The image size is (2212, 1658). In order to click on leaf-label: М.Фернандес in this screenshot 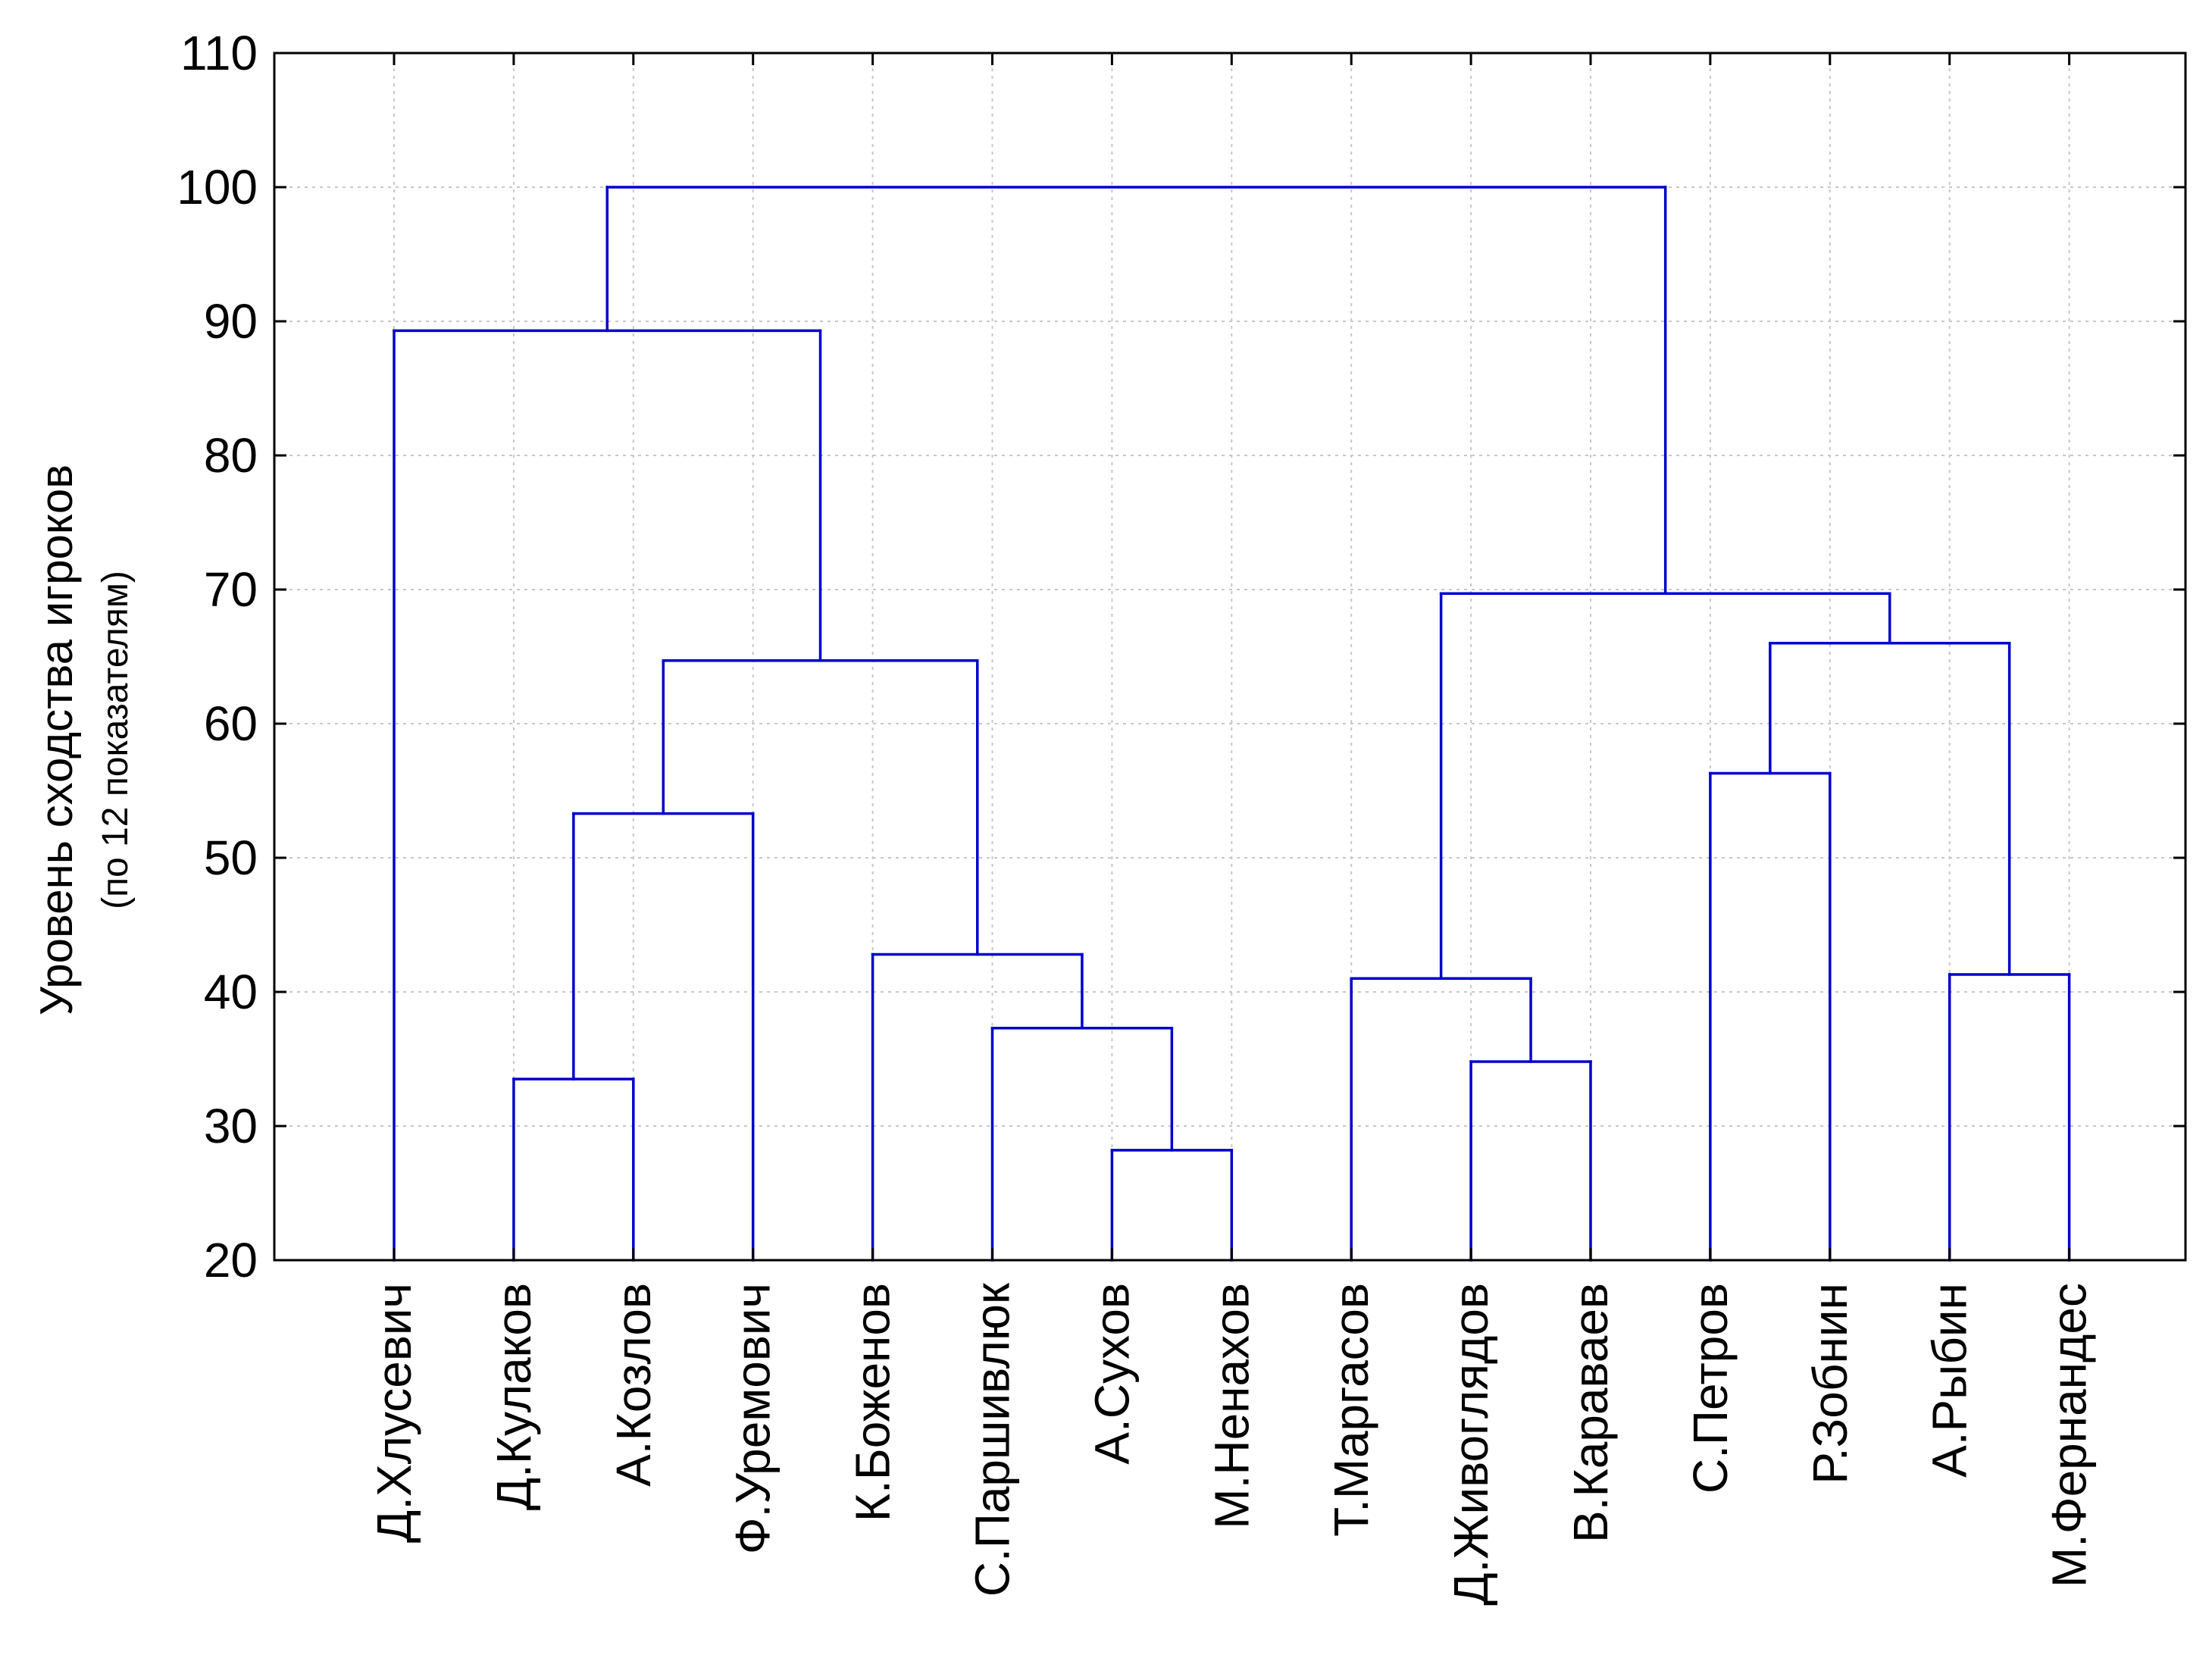, I will do `click(2069, 1435)`.